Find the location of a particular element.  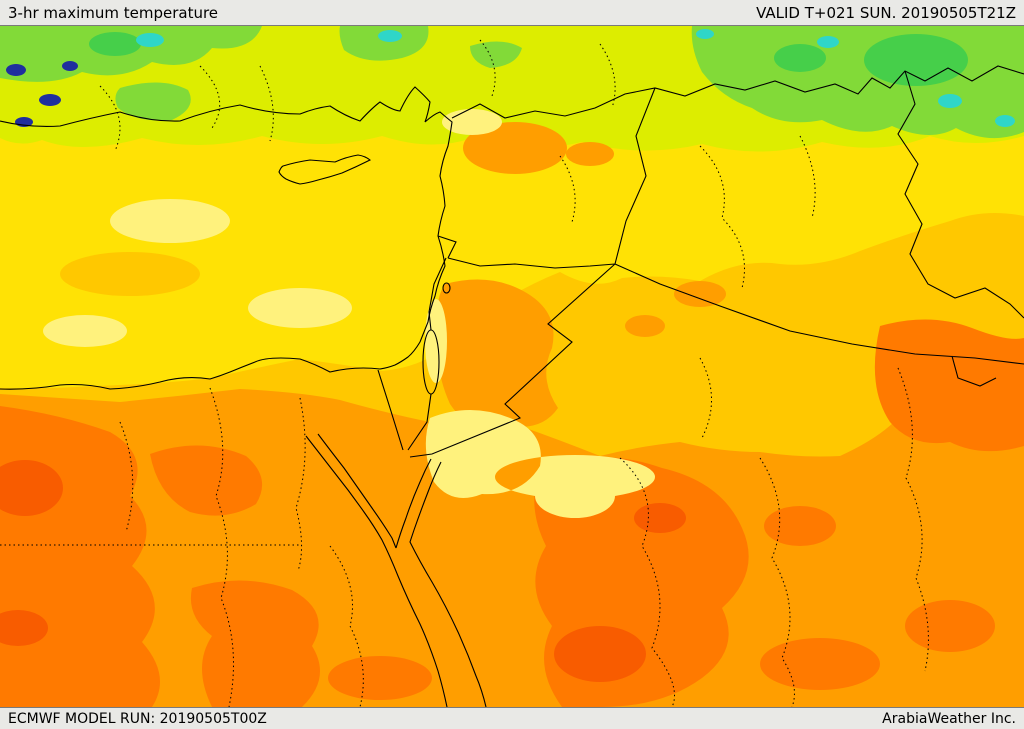

attribution-label: ArabiaWeather Inc. is located at coordinates (949, 718).